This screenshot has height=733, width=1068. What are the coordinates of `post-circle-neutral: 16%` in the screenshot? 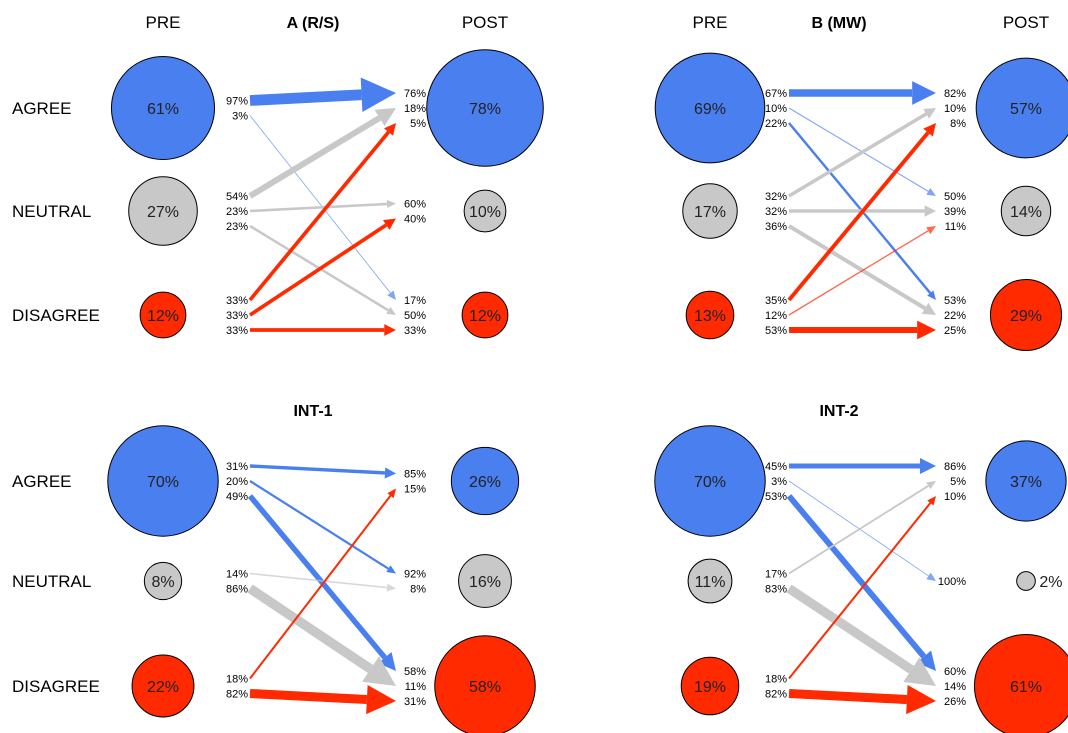 It's located at (485, 581).